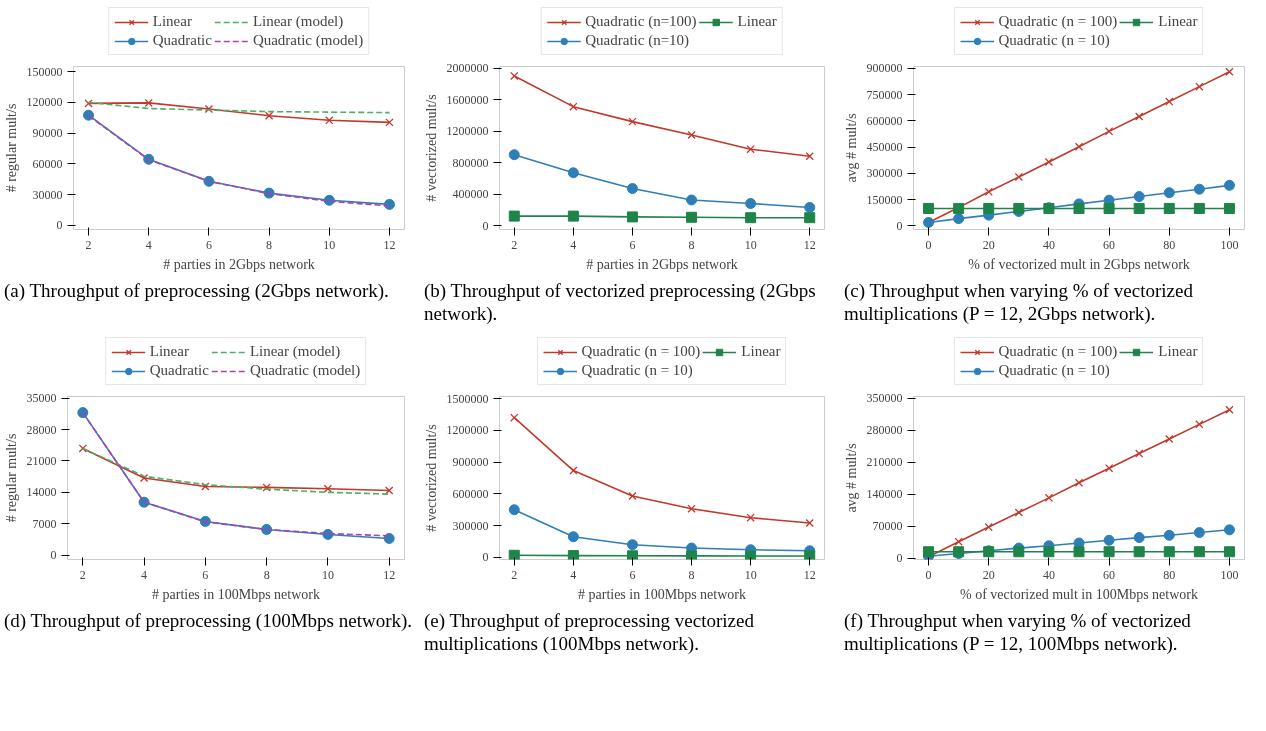  What do you see at coordinates (44, 102) in the screenshot?
I see `y-tick-label: 120000` at bounding box center [44, 102].